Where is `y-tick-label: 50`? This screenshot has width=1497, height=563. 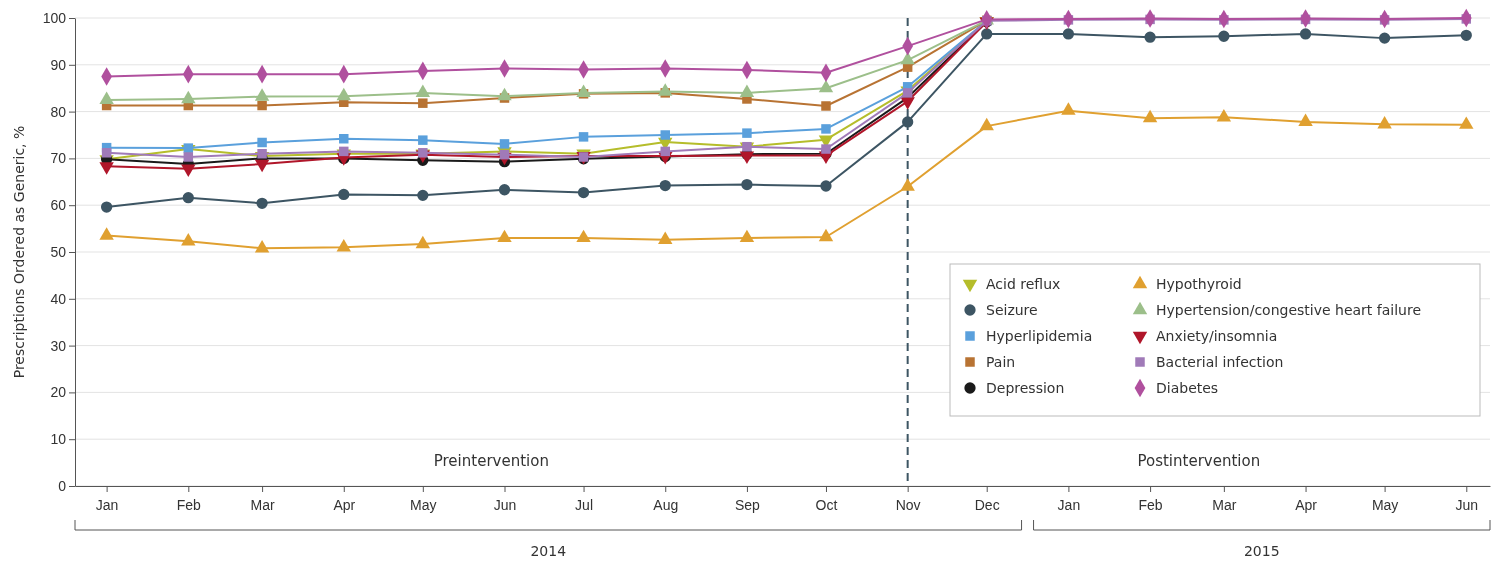
y-tick-label: 50 is located at coordinates (58, 251).